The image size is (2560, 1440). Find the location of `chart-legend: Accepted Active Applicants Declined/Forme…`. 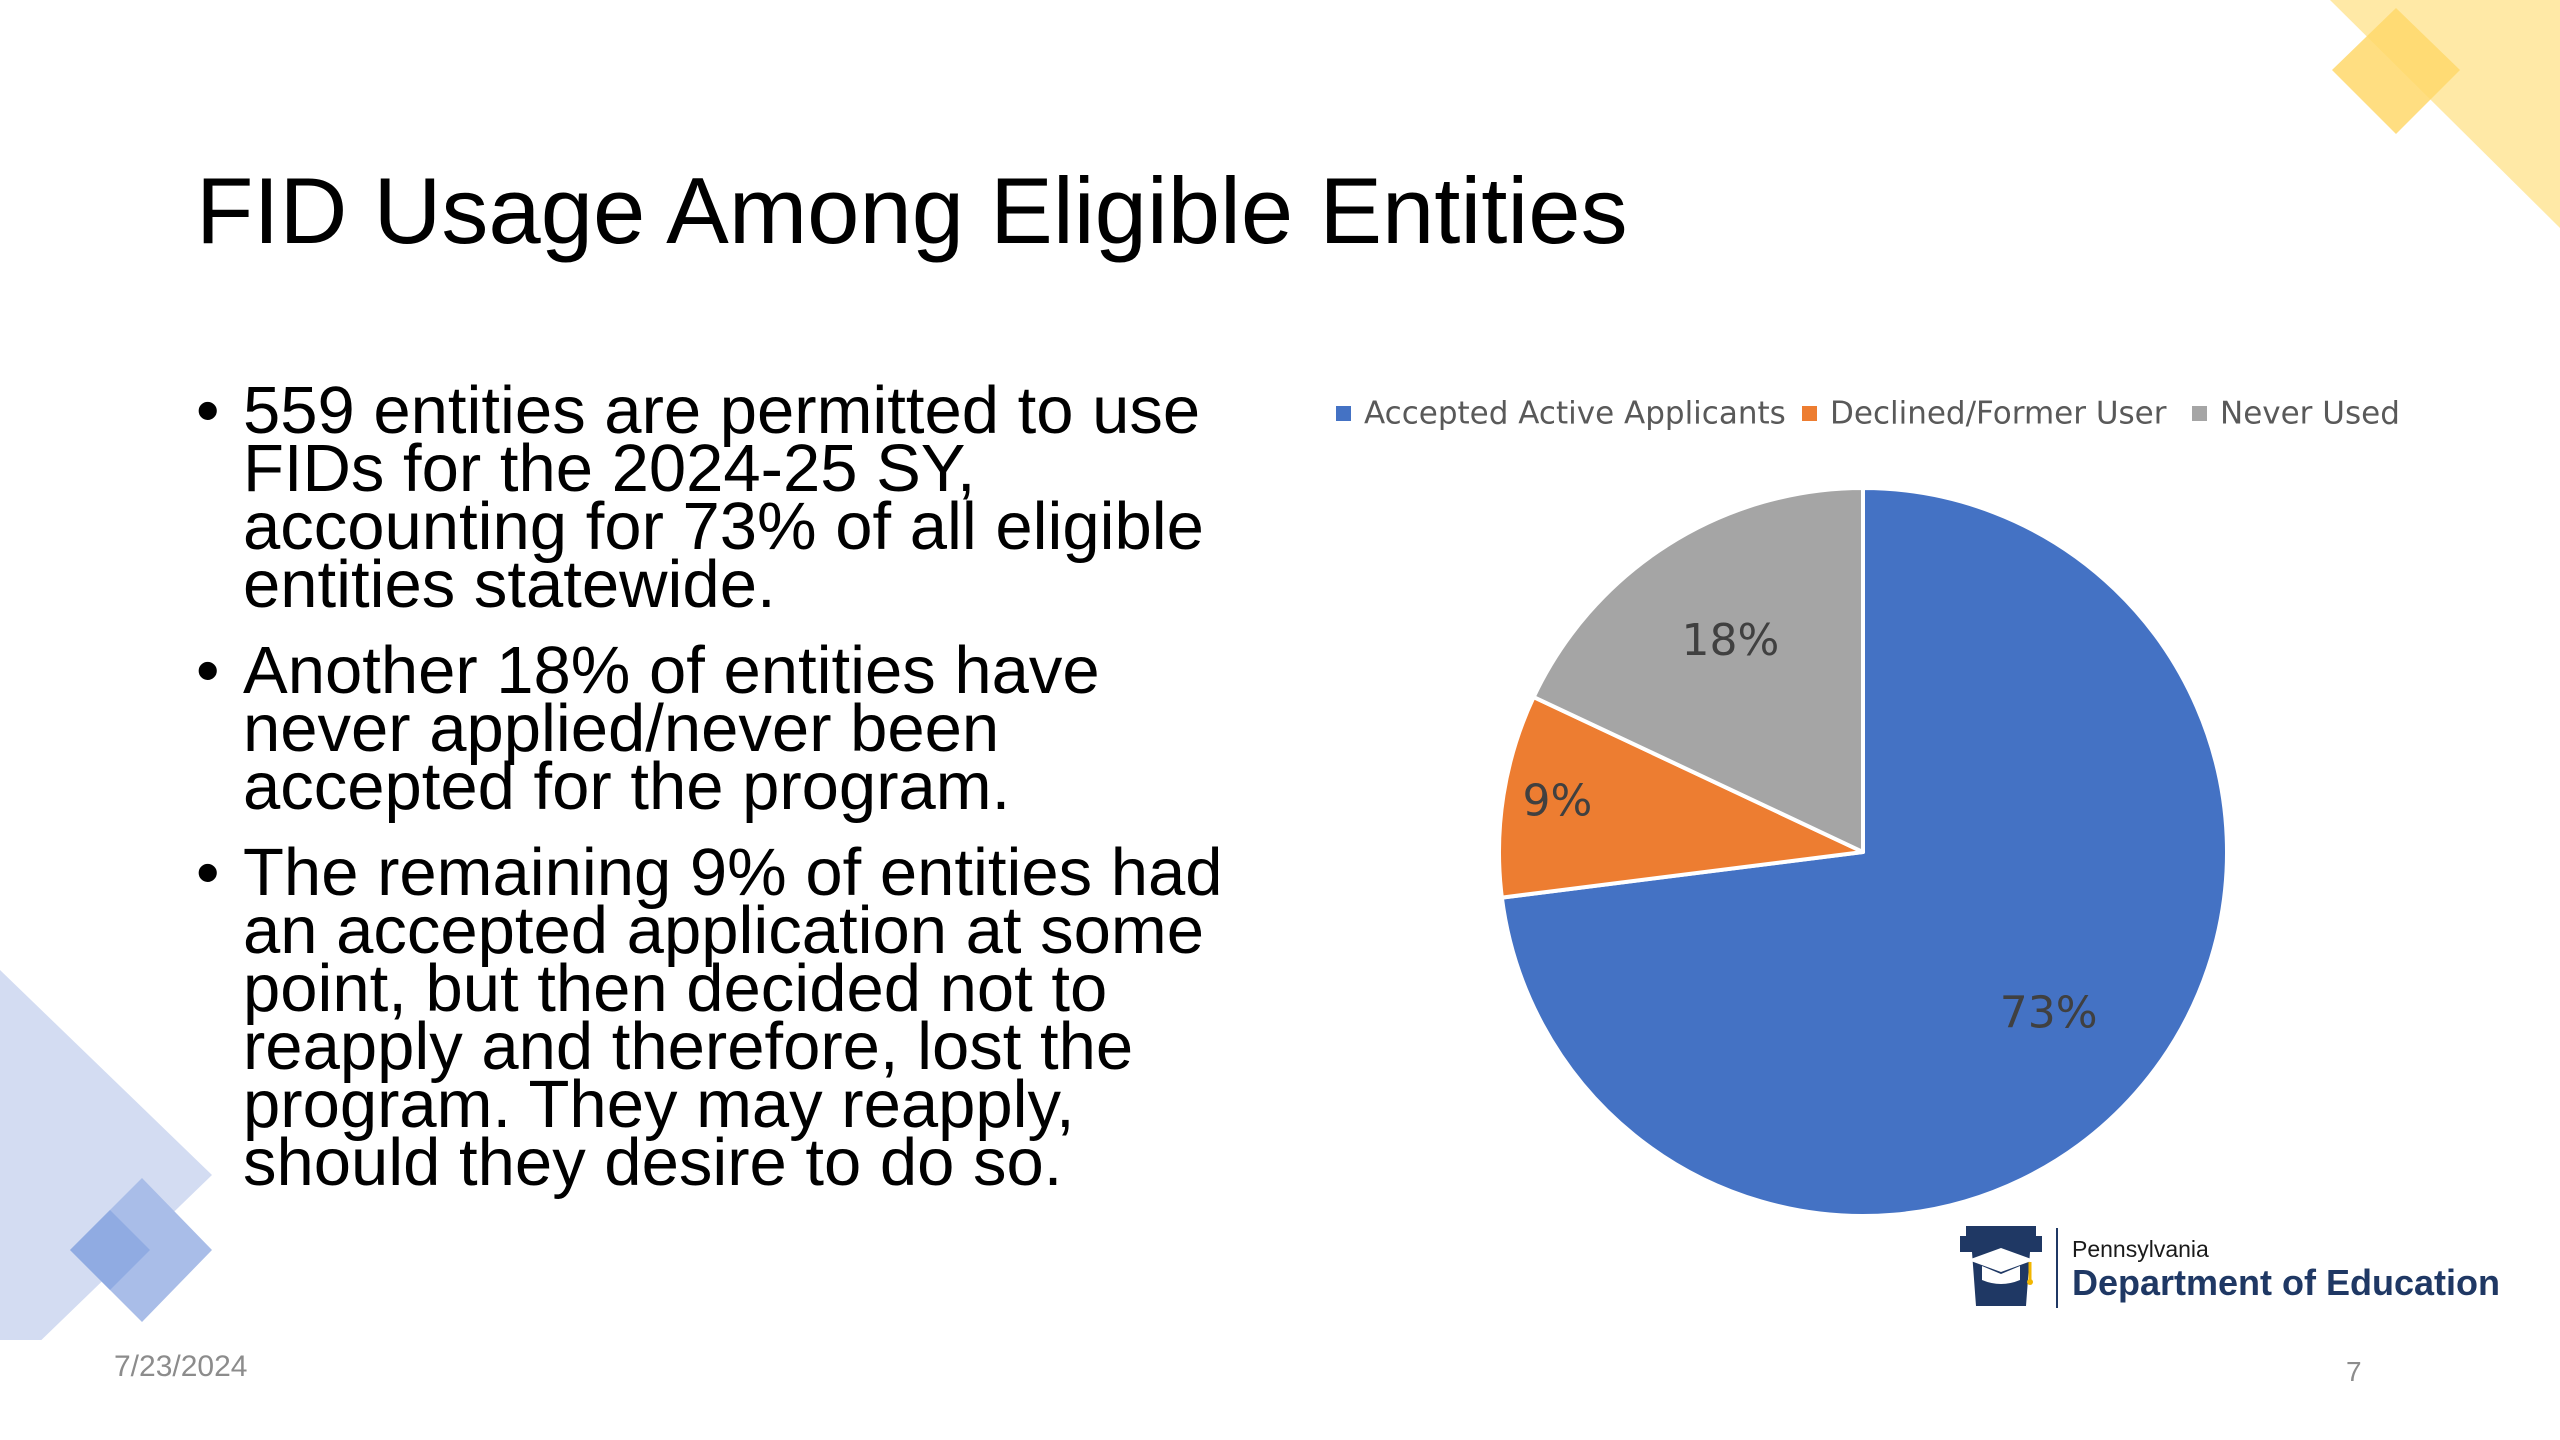

chart-legend: Accepted Active Applicants Declined/Forme… is located at coordinates (1868, 414).